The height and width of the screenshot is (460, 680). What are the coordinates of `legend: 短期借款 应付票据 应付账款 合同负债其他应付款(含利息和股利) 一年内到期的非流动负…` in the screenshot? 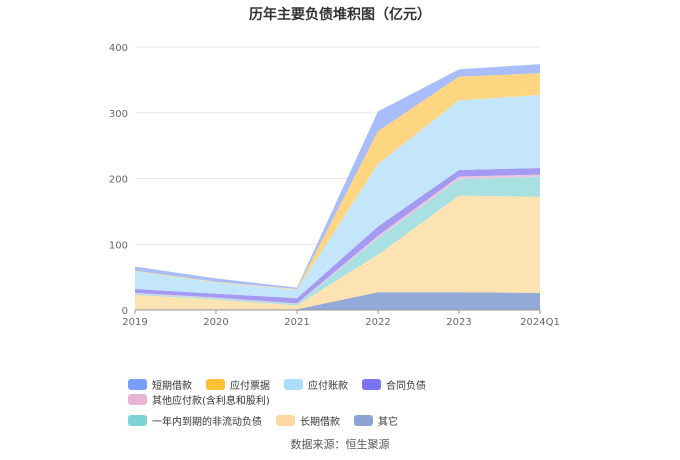 It's located at (348, 405).